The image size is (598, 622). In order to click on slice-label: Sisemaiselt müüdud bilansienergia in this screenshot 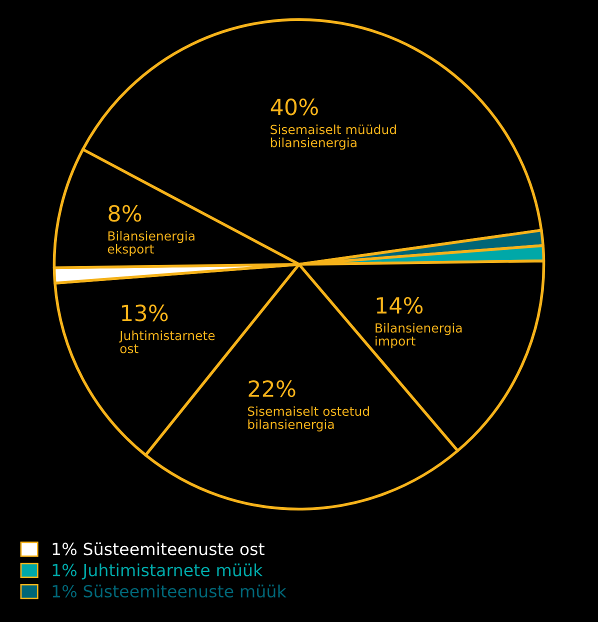, I will do `click(333, 137)`.